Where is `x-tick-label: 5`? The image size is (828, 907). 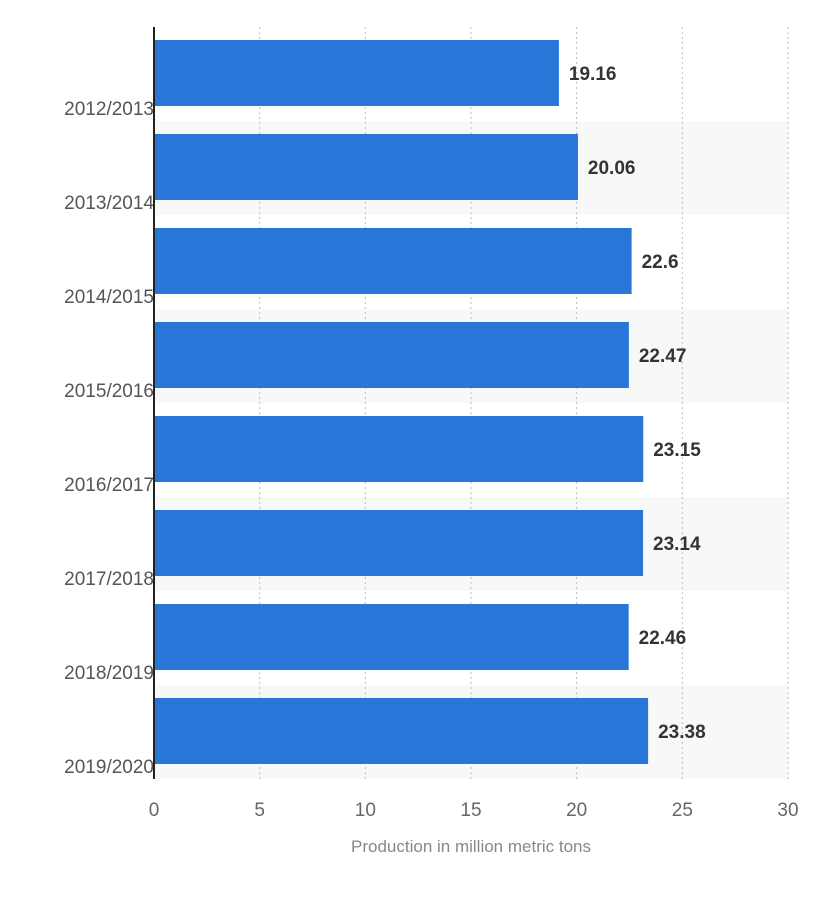 x-tick-label: 5 is located at coordinates (259, 810).